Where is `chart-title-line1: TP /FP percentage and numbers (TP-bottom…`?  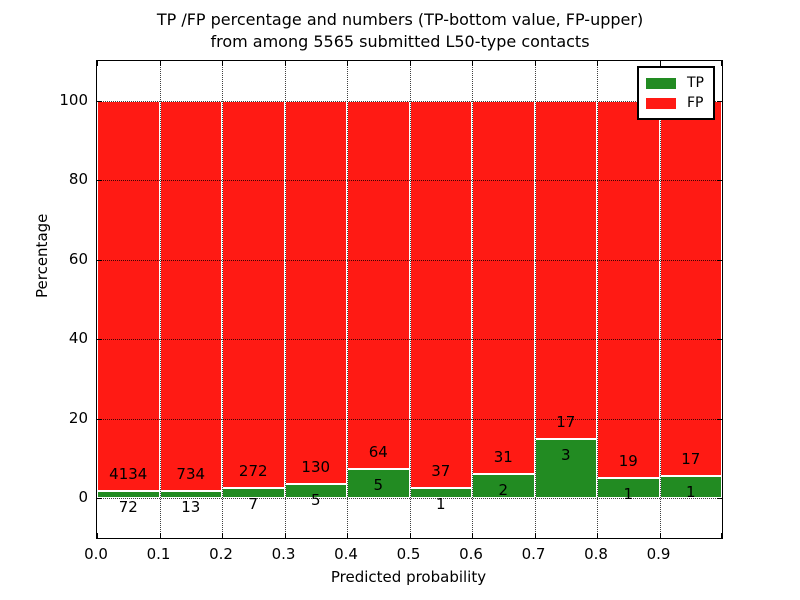 chart-title-line1: TP /FP percentage and numbers (TP-bottom… is located at coordinates (400, 19).